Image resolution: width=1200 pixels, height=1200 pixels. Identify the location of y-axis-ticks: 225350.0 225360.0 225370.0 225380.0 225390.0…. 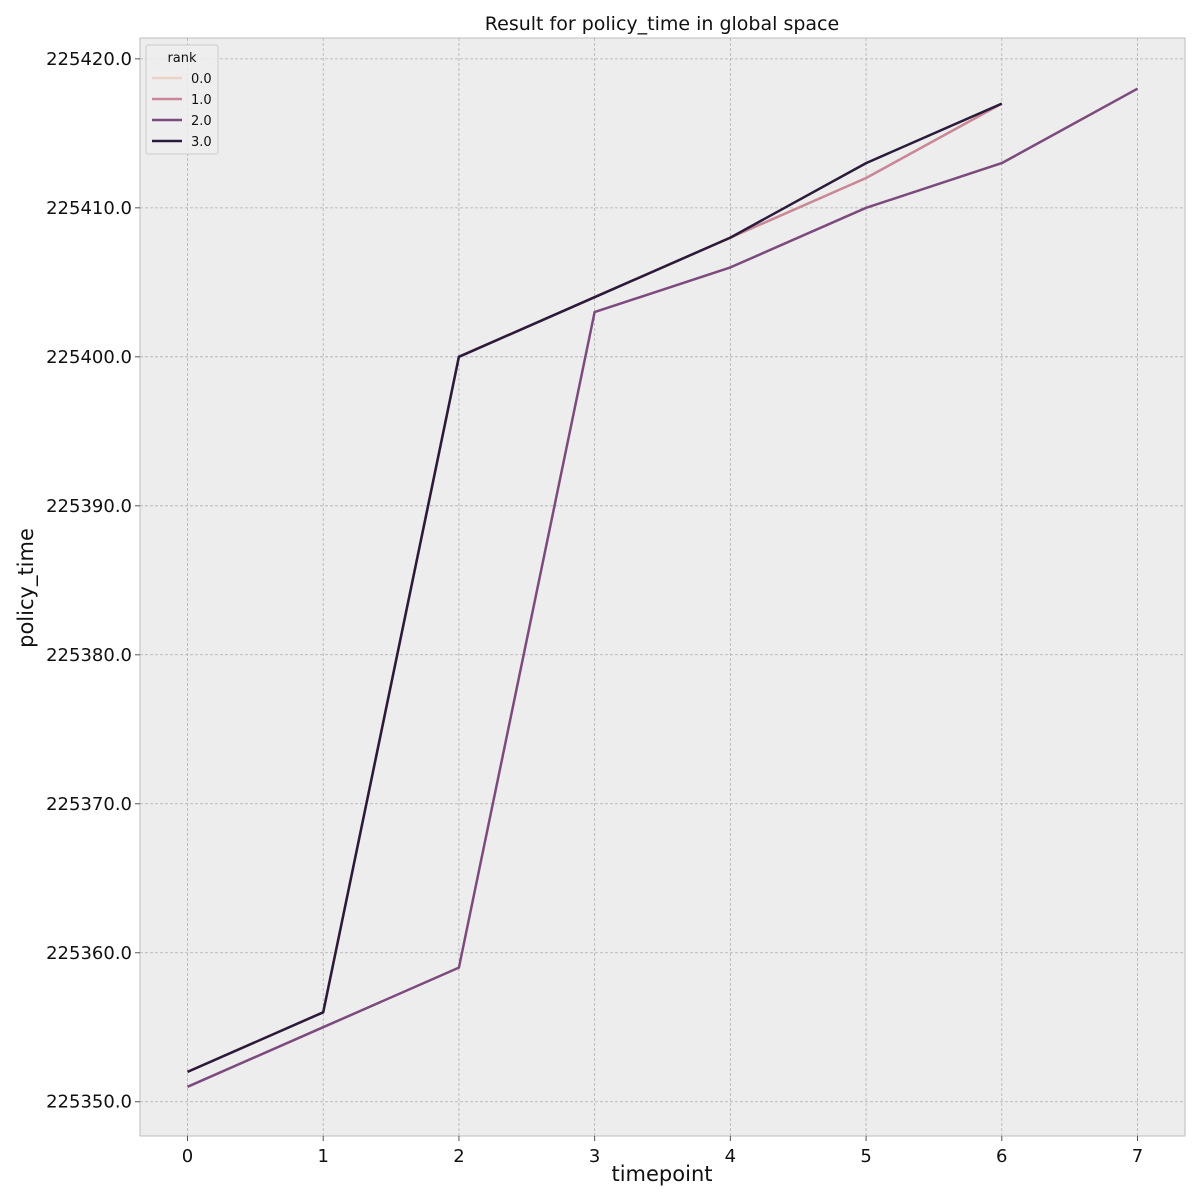
(93, 581).